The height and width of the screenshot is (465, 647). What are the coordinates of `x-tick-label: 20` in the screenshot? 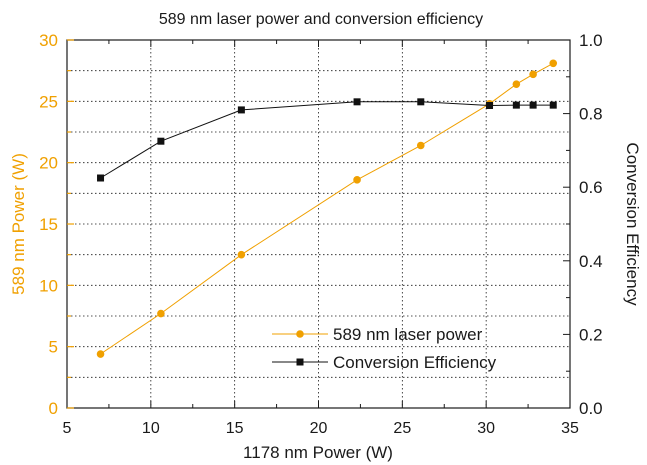 It's located at (319, 428).